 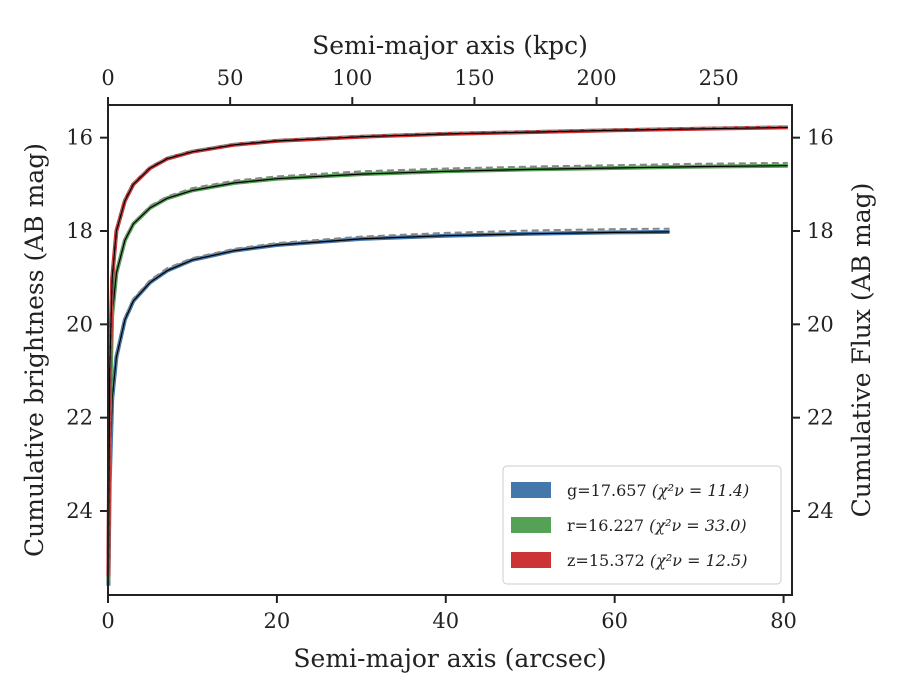 I want to click on y-tick-label: 18, so click(x=79, y=231).